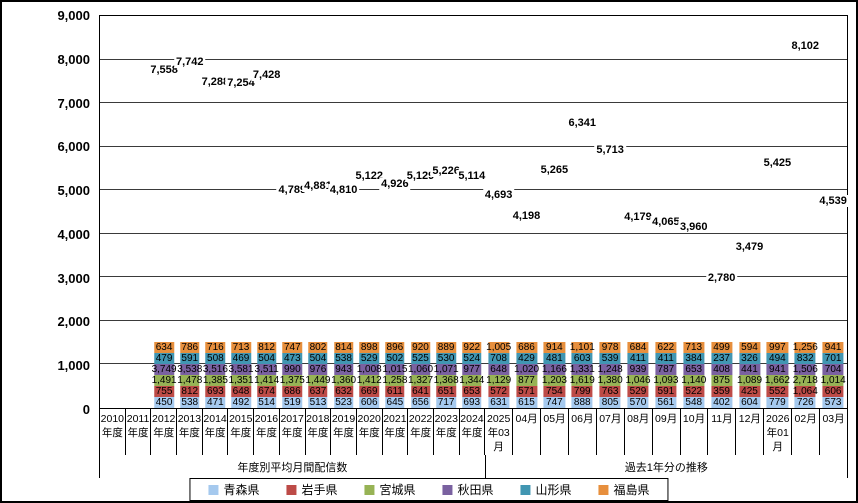 This screenshot has height=503, width=858. I want to click on segment-label: 1,129, so click(499, 380).